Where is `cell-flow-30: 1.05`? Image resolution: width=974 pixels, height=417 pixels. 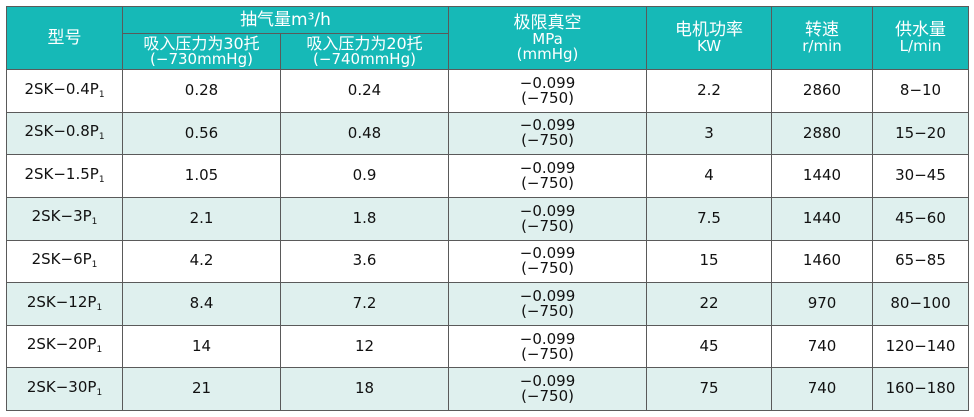
cell-flow-30: 1.05 is located at coordinates (201, 176).